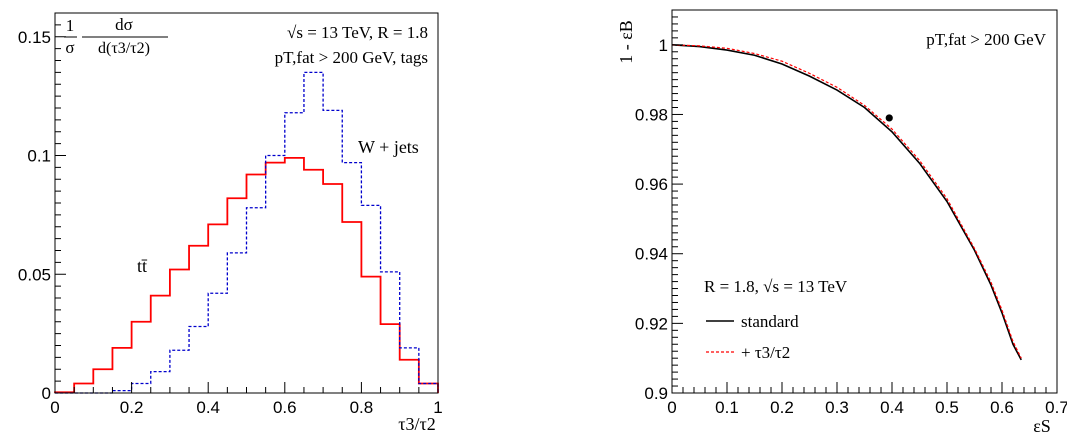 This screenshot has width=1067, height=437. I want to click on right-x-tick-label: 0.4, so click(892, 407).